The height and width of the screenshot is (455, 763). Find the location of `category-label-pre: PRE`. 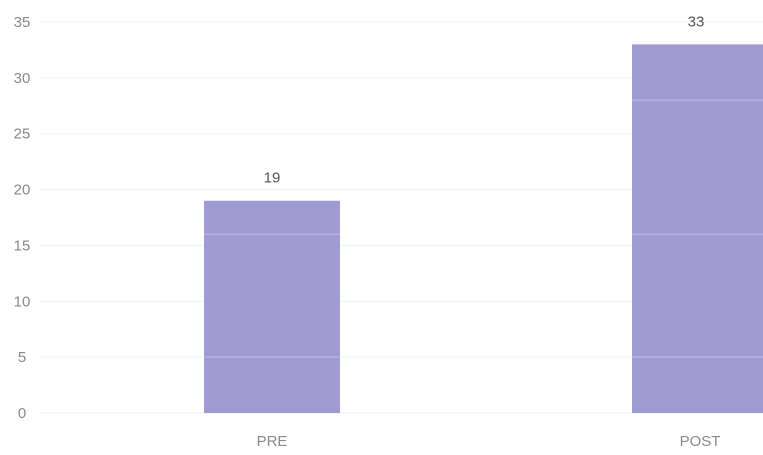

category-label-pre: PRE is located at coordinates (272, 441).